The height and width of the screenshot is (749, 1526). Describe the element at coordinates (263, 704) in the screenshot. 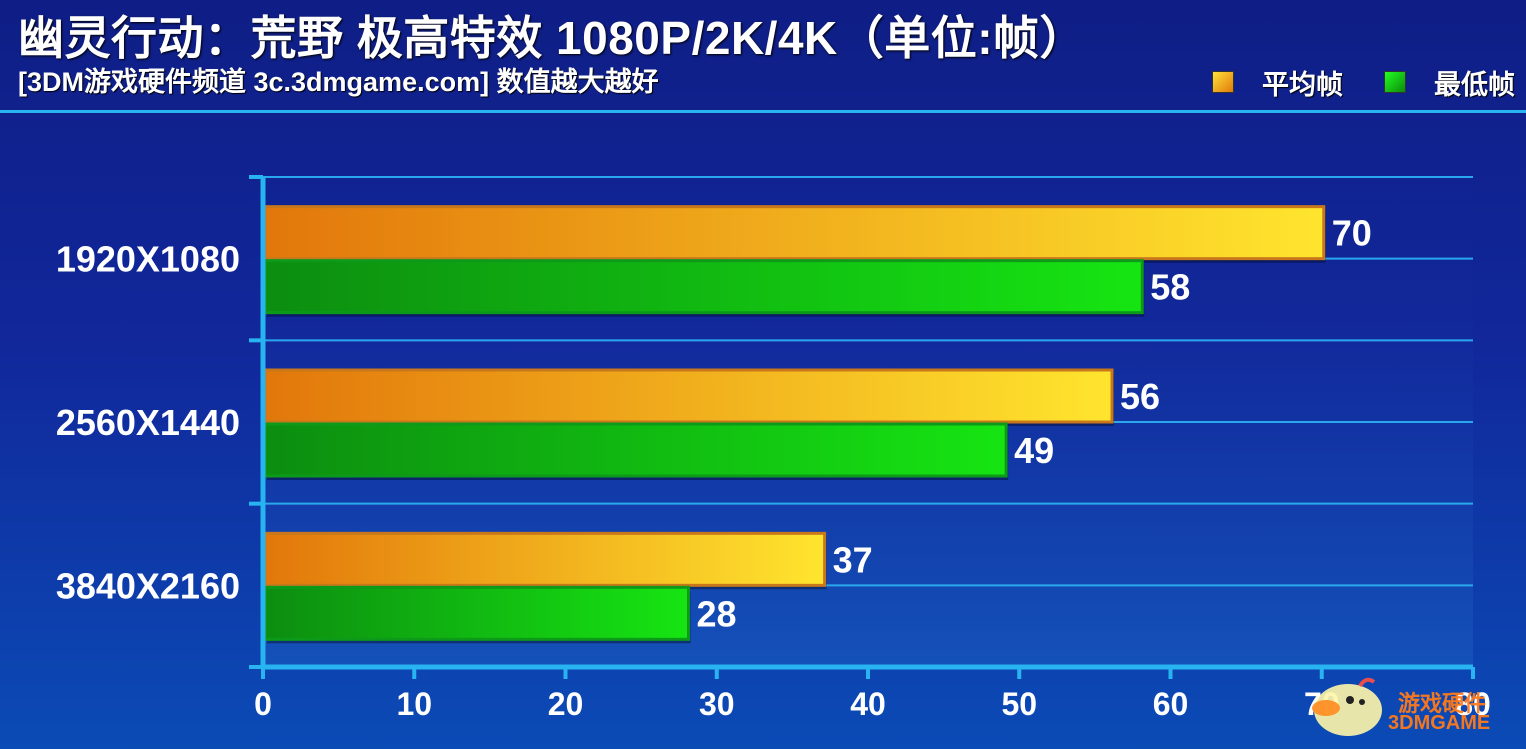

I see `x-tick-label: 0` at that location.